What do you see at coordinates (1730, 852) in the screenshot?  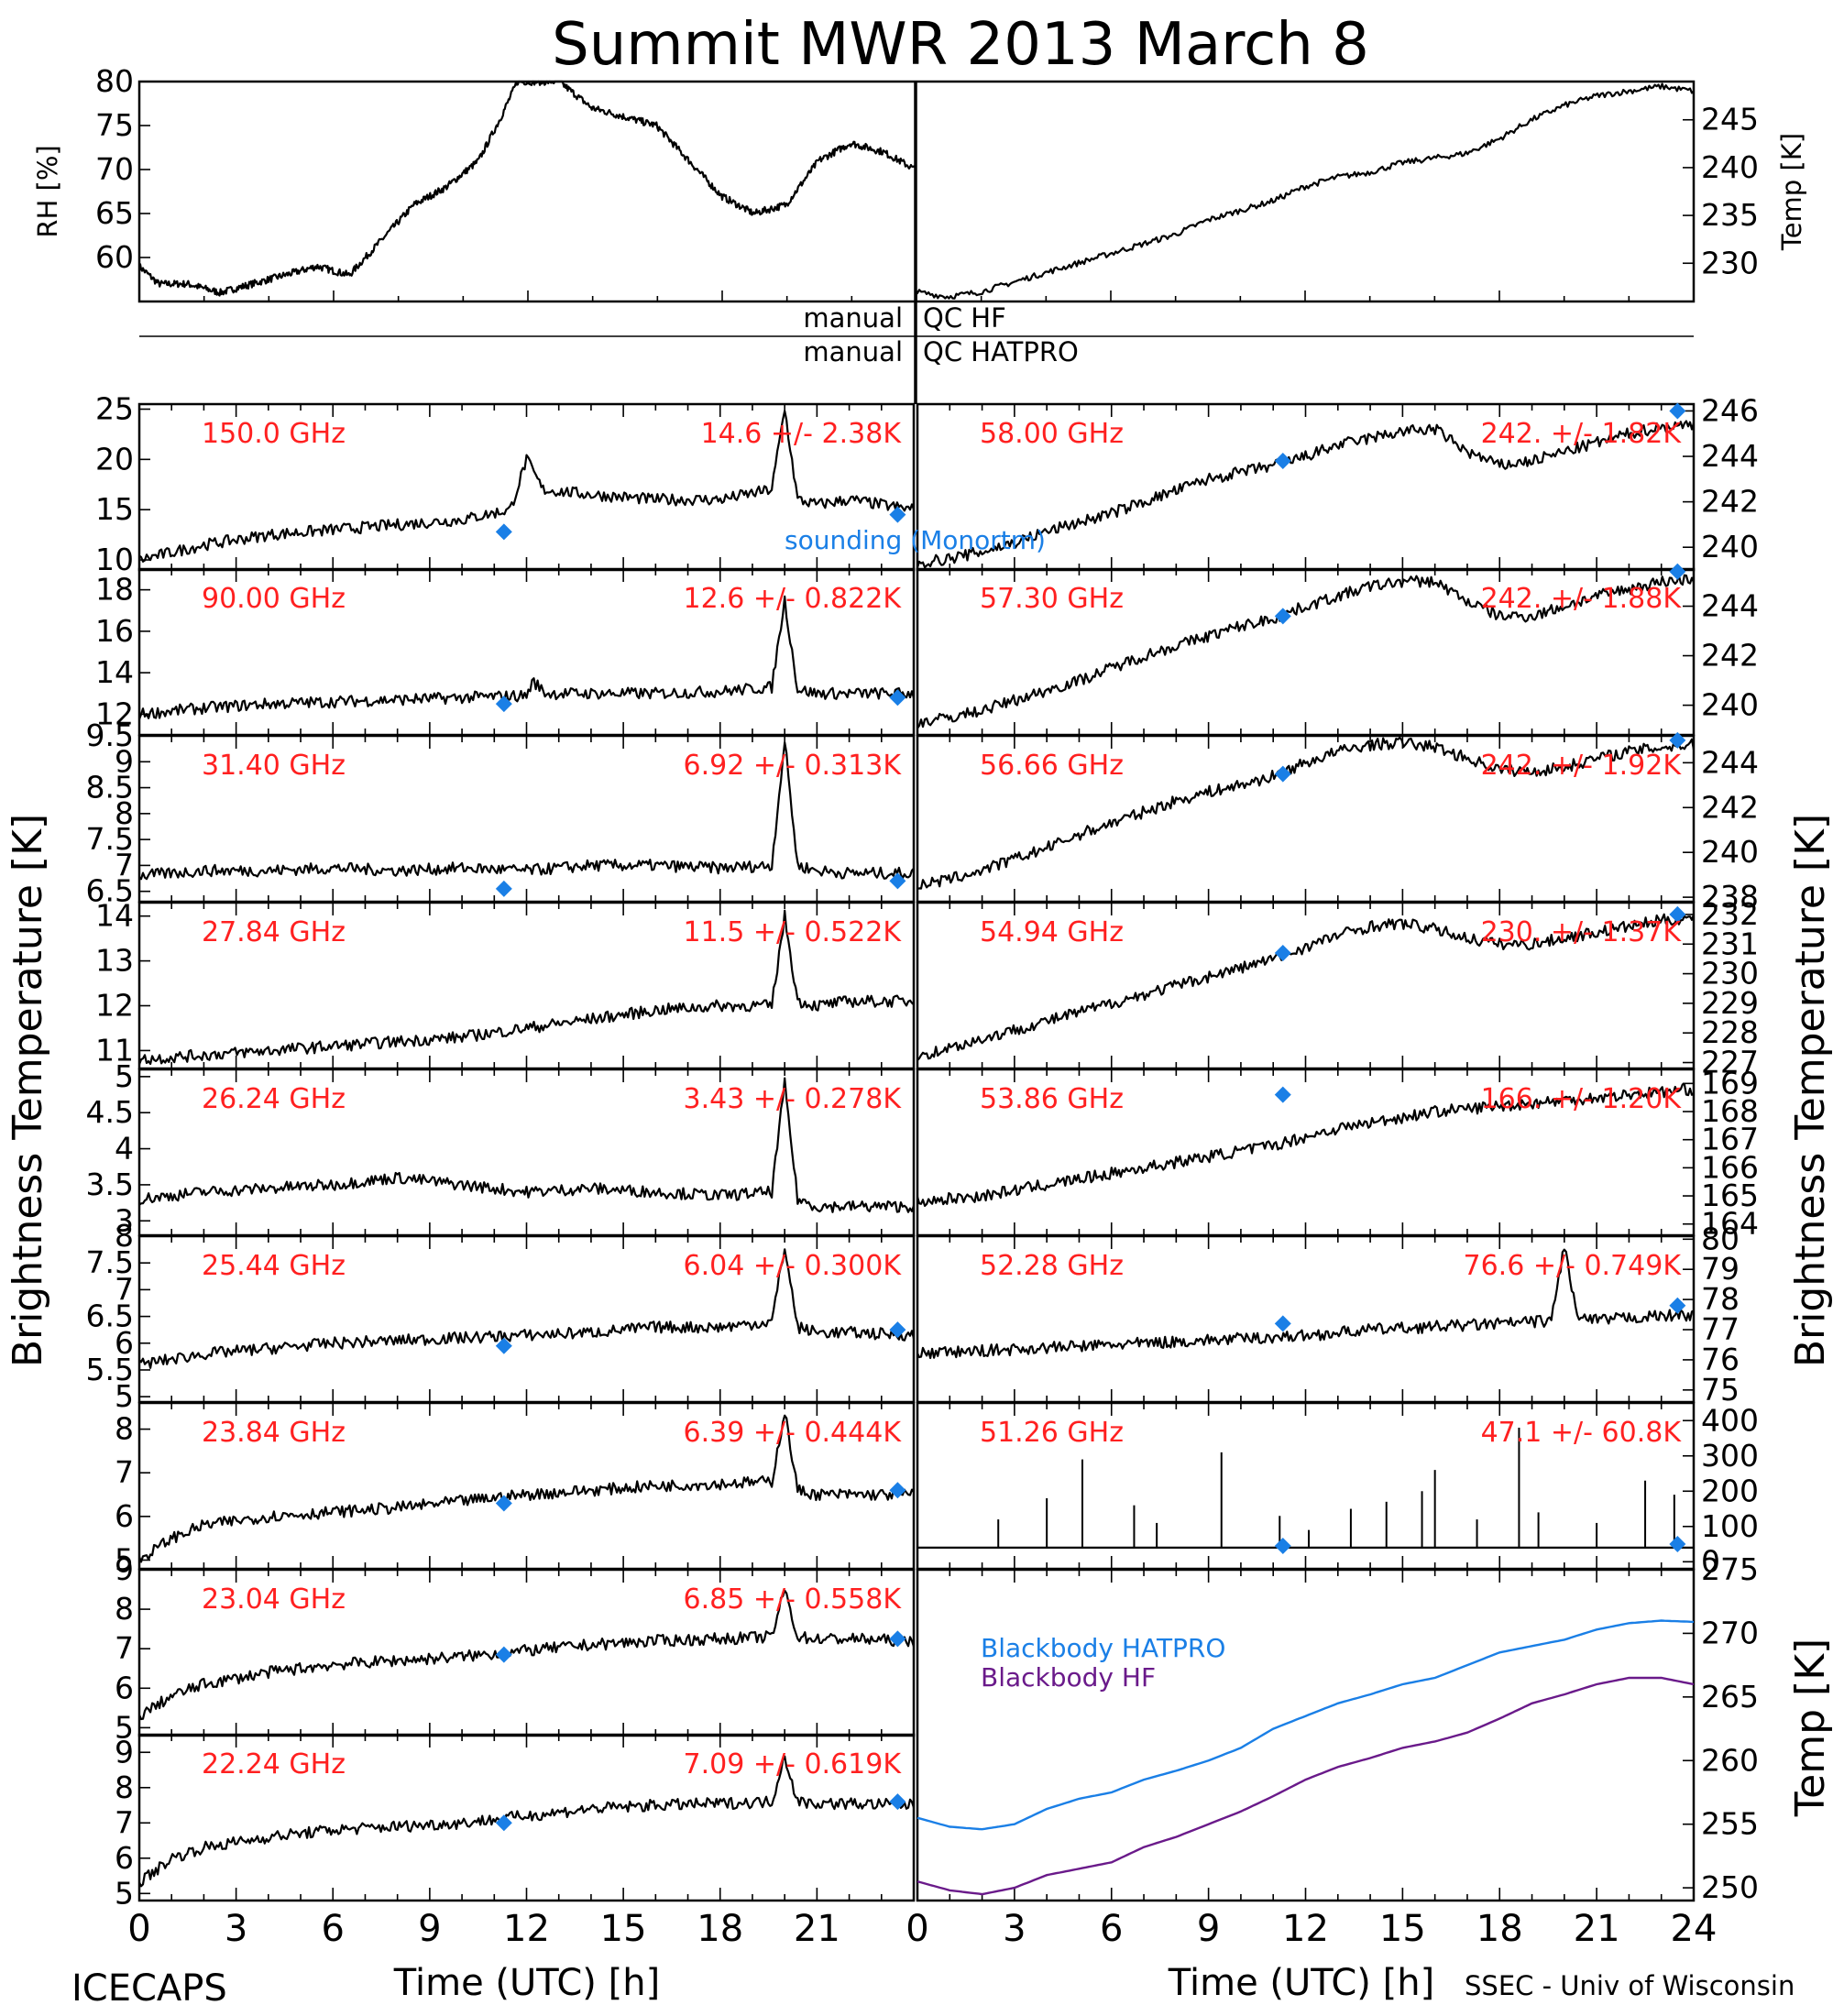 I see `right-3-ytick-label: 240` at bounding box center [1730, 852].